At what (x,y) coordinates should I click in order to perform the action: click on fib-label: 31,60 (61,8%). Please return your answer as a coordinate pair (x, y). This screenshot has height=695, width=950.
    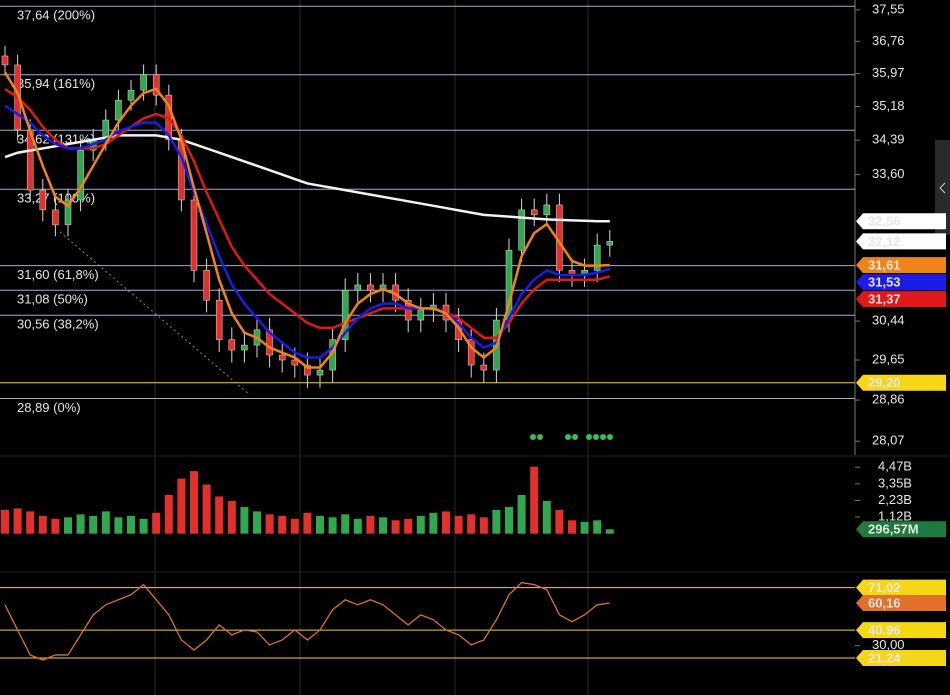
    Looking at the image, I should click on (58, 274).